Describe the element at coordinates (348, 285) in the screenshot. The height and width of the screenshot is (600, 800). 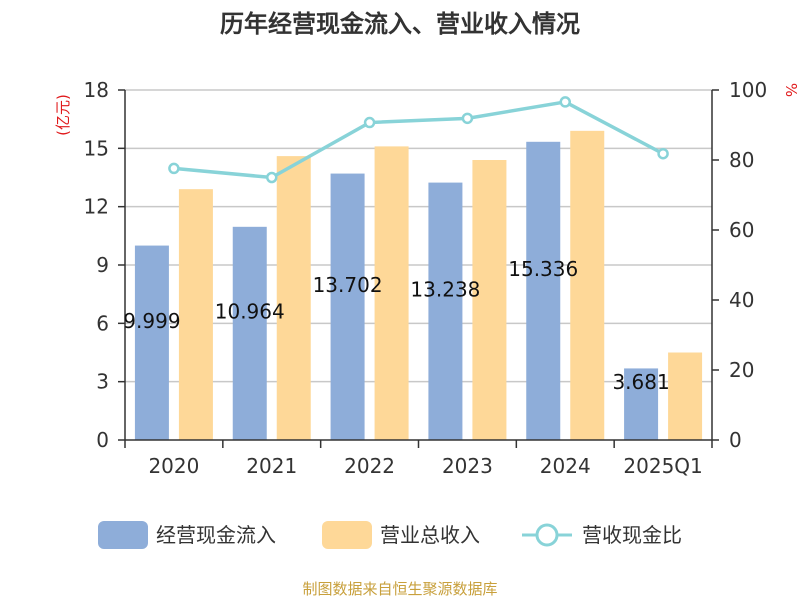
I see `data-label: 13.702` at that location.